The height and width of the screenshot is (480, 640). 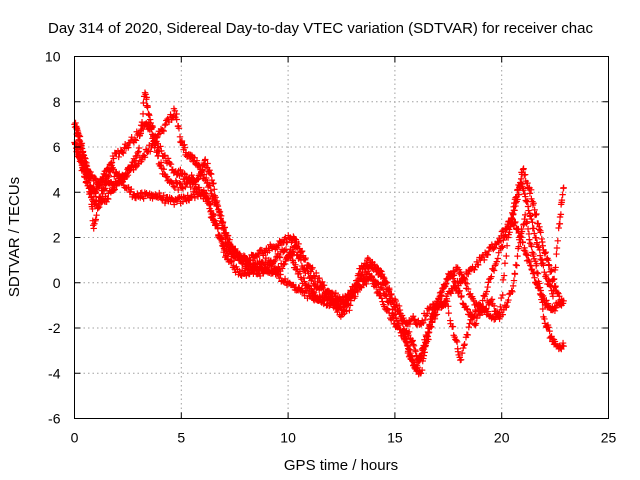 I want to click on x-tick-label: 25, so click(x=609, y=438).